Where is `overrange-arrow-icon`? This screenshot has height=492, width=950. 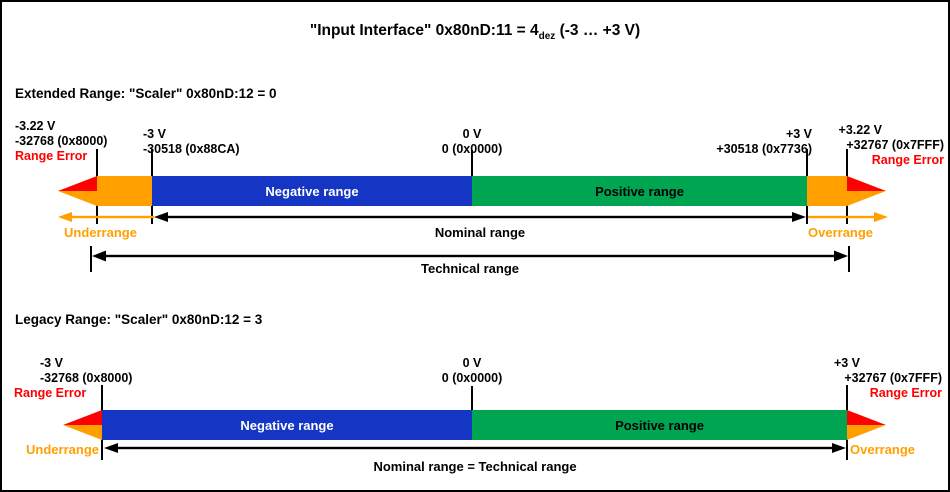
overrange-arrow-icon is located at coordinates (848, 217).